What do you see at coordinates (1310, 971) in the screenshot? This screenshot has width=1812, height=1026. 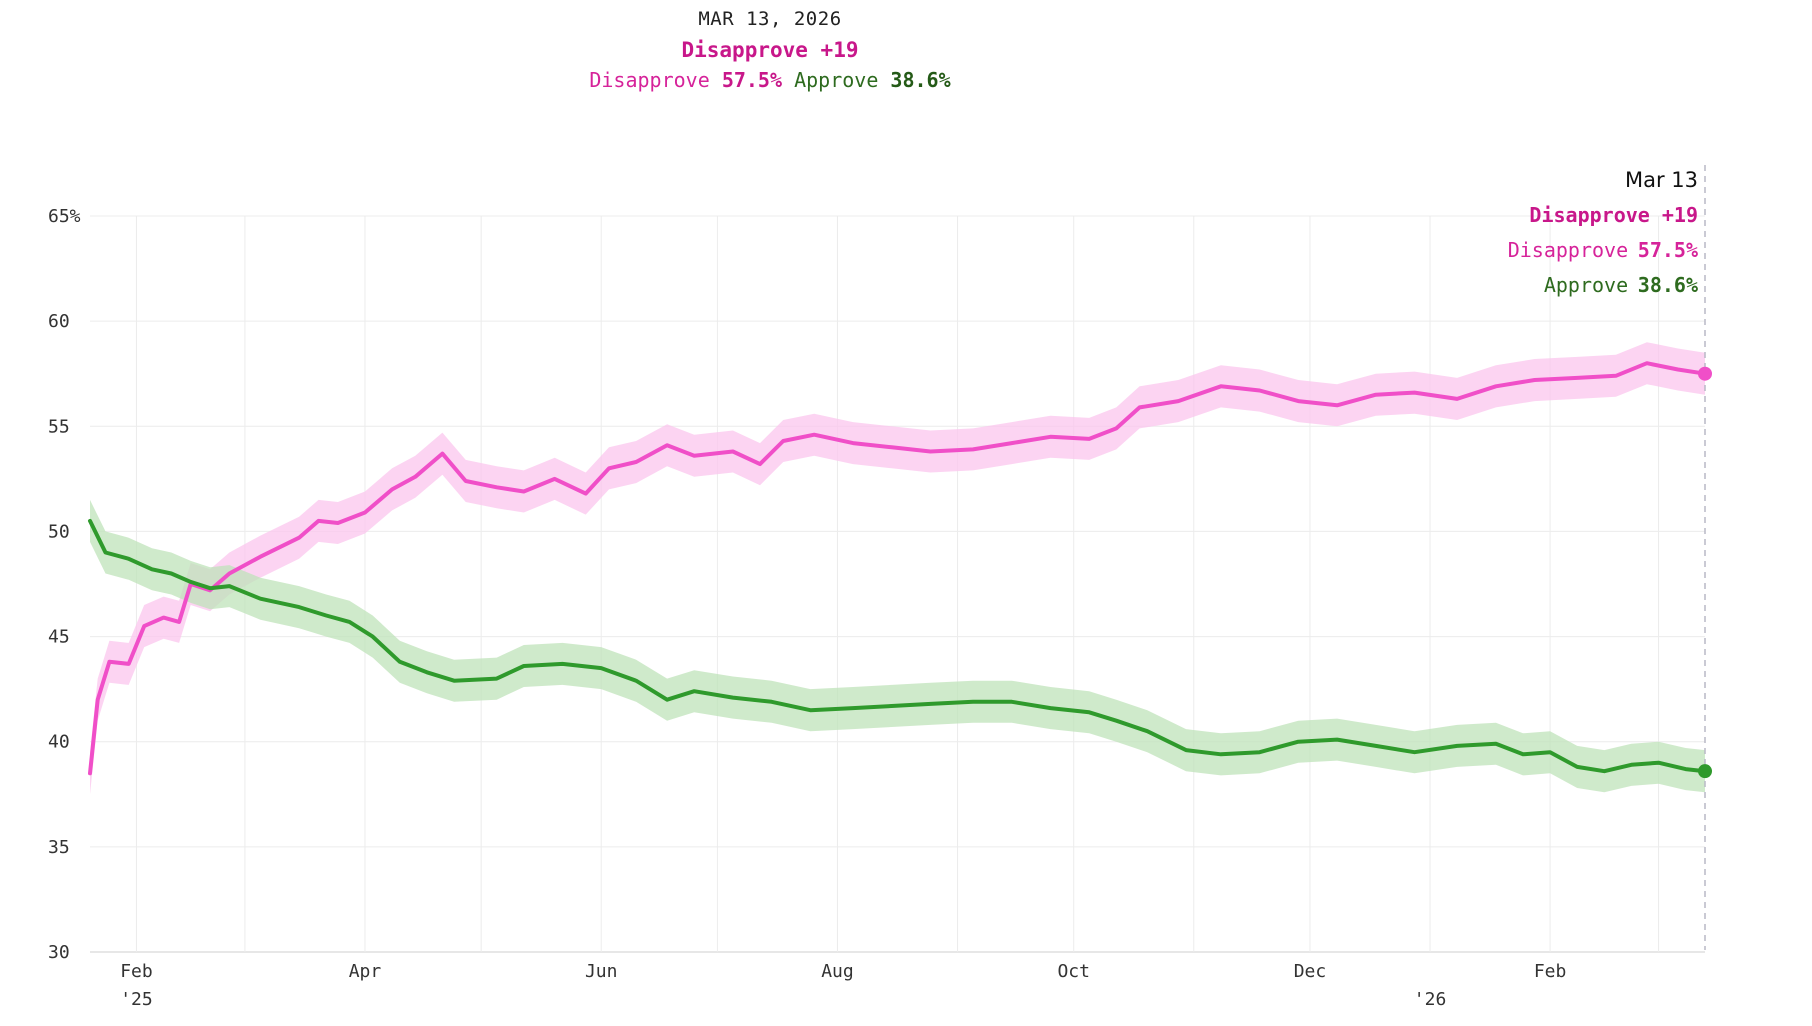 I see `x-tick-label: Dec` at bounding box center [1310, 971].